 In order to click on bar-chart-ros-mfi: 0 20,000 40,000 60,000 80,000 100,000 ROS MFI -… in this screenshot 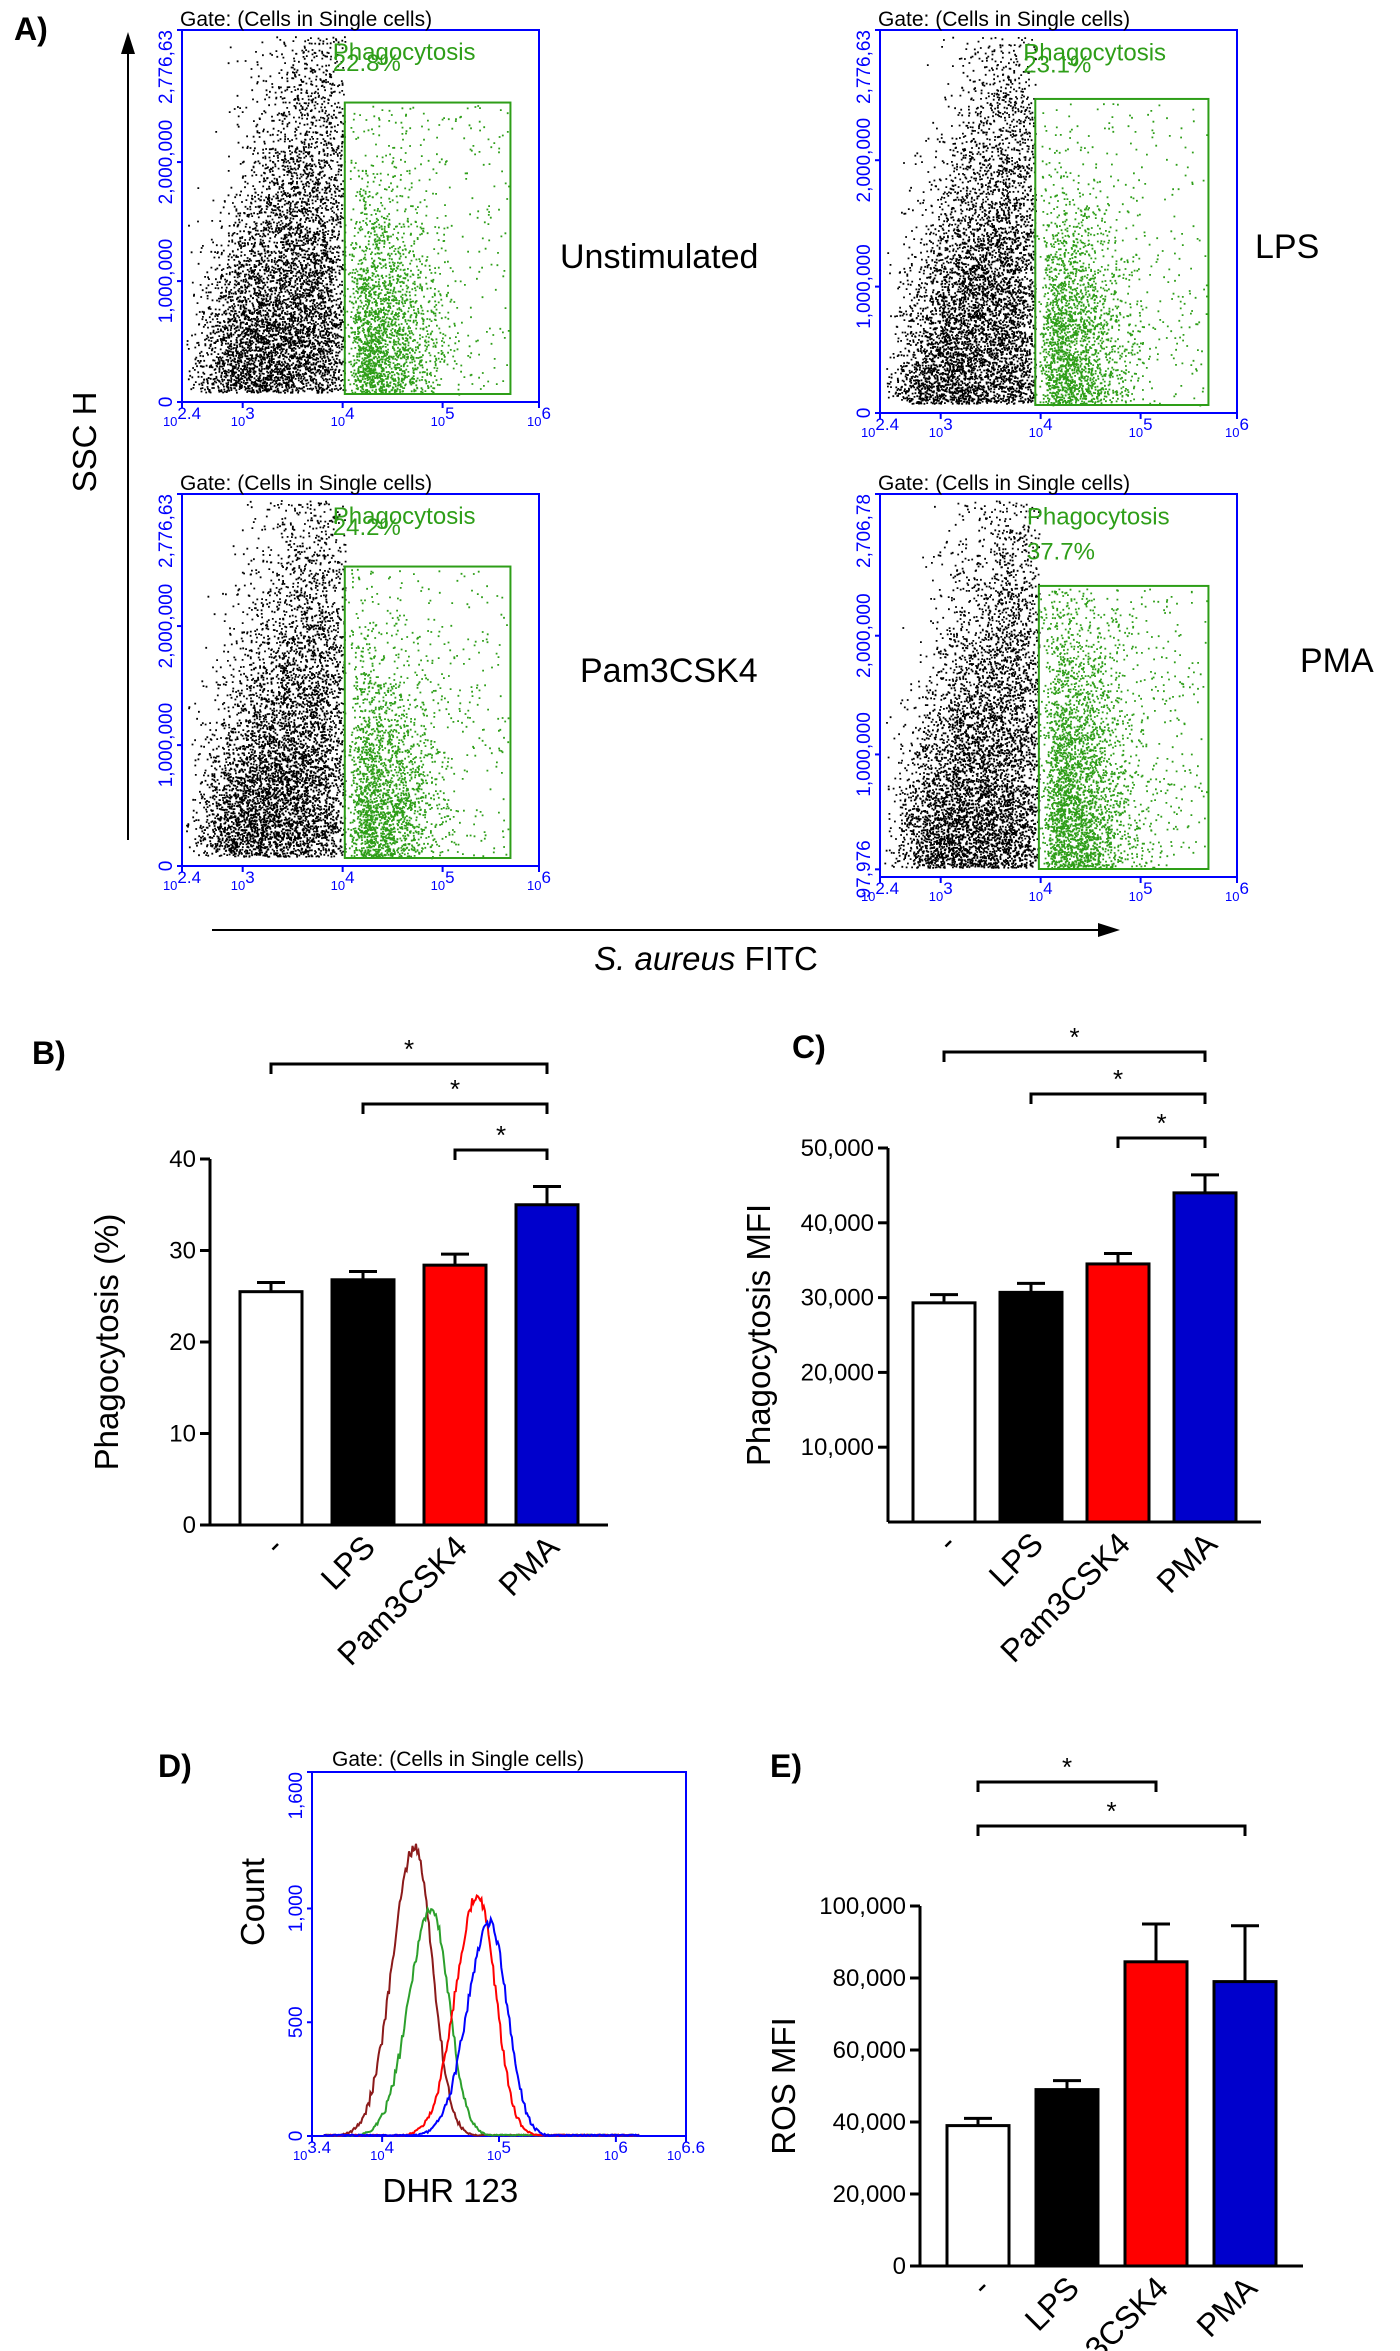, I will do `click(1034, 2051)`.